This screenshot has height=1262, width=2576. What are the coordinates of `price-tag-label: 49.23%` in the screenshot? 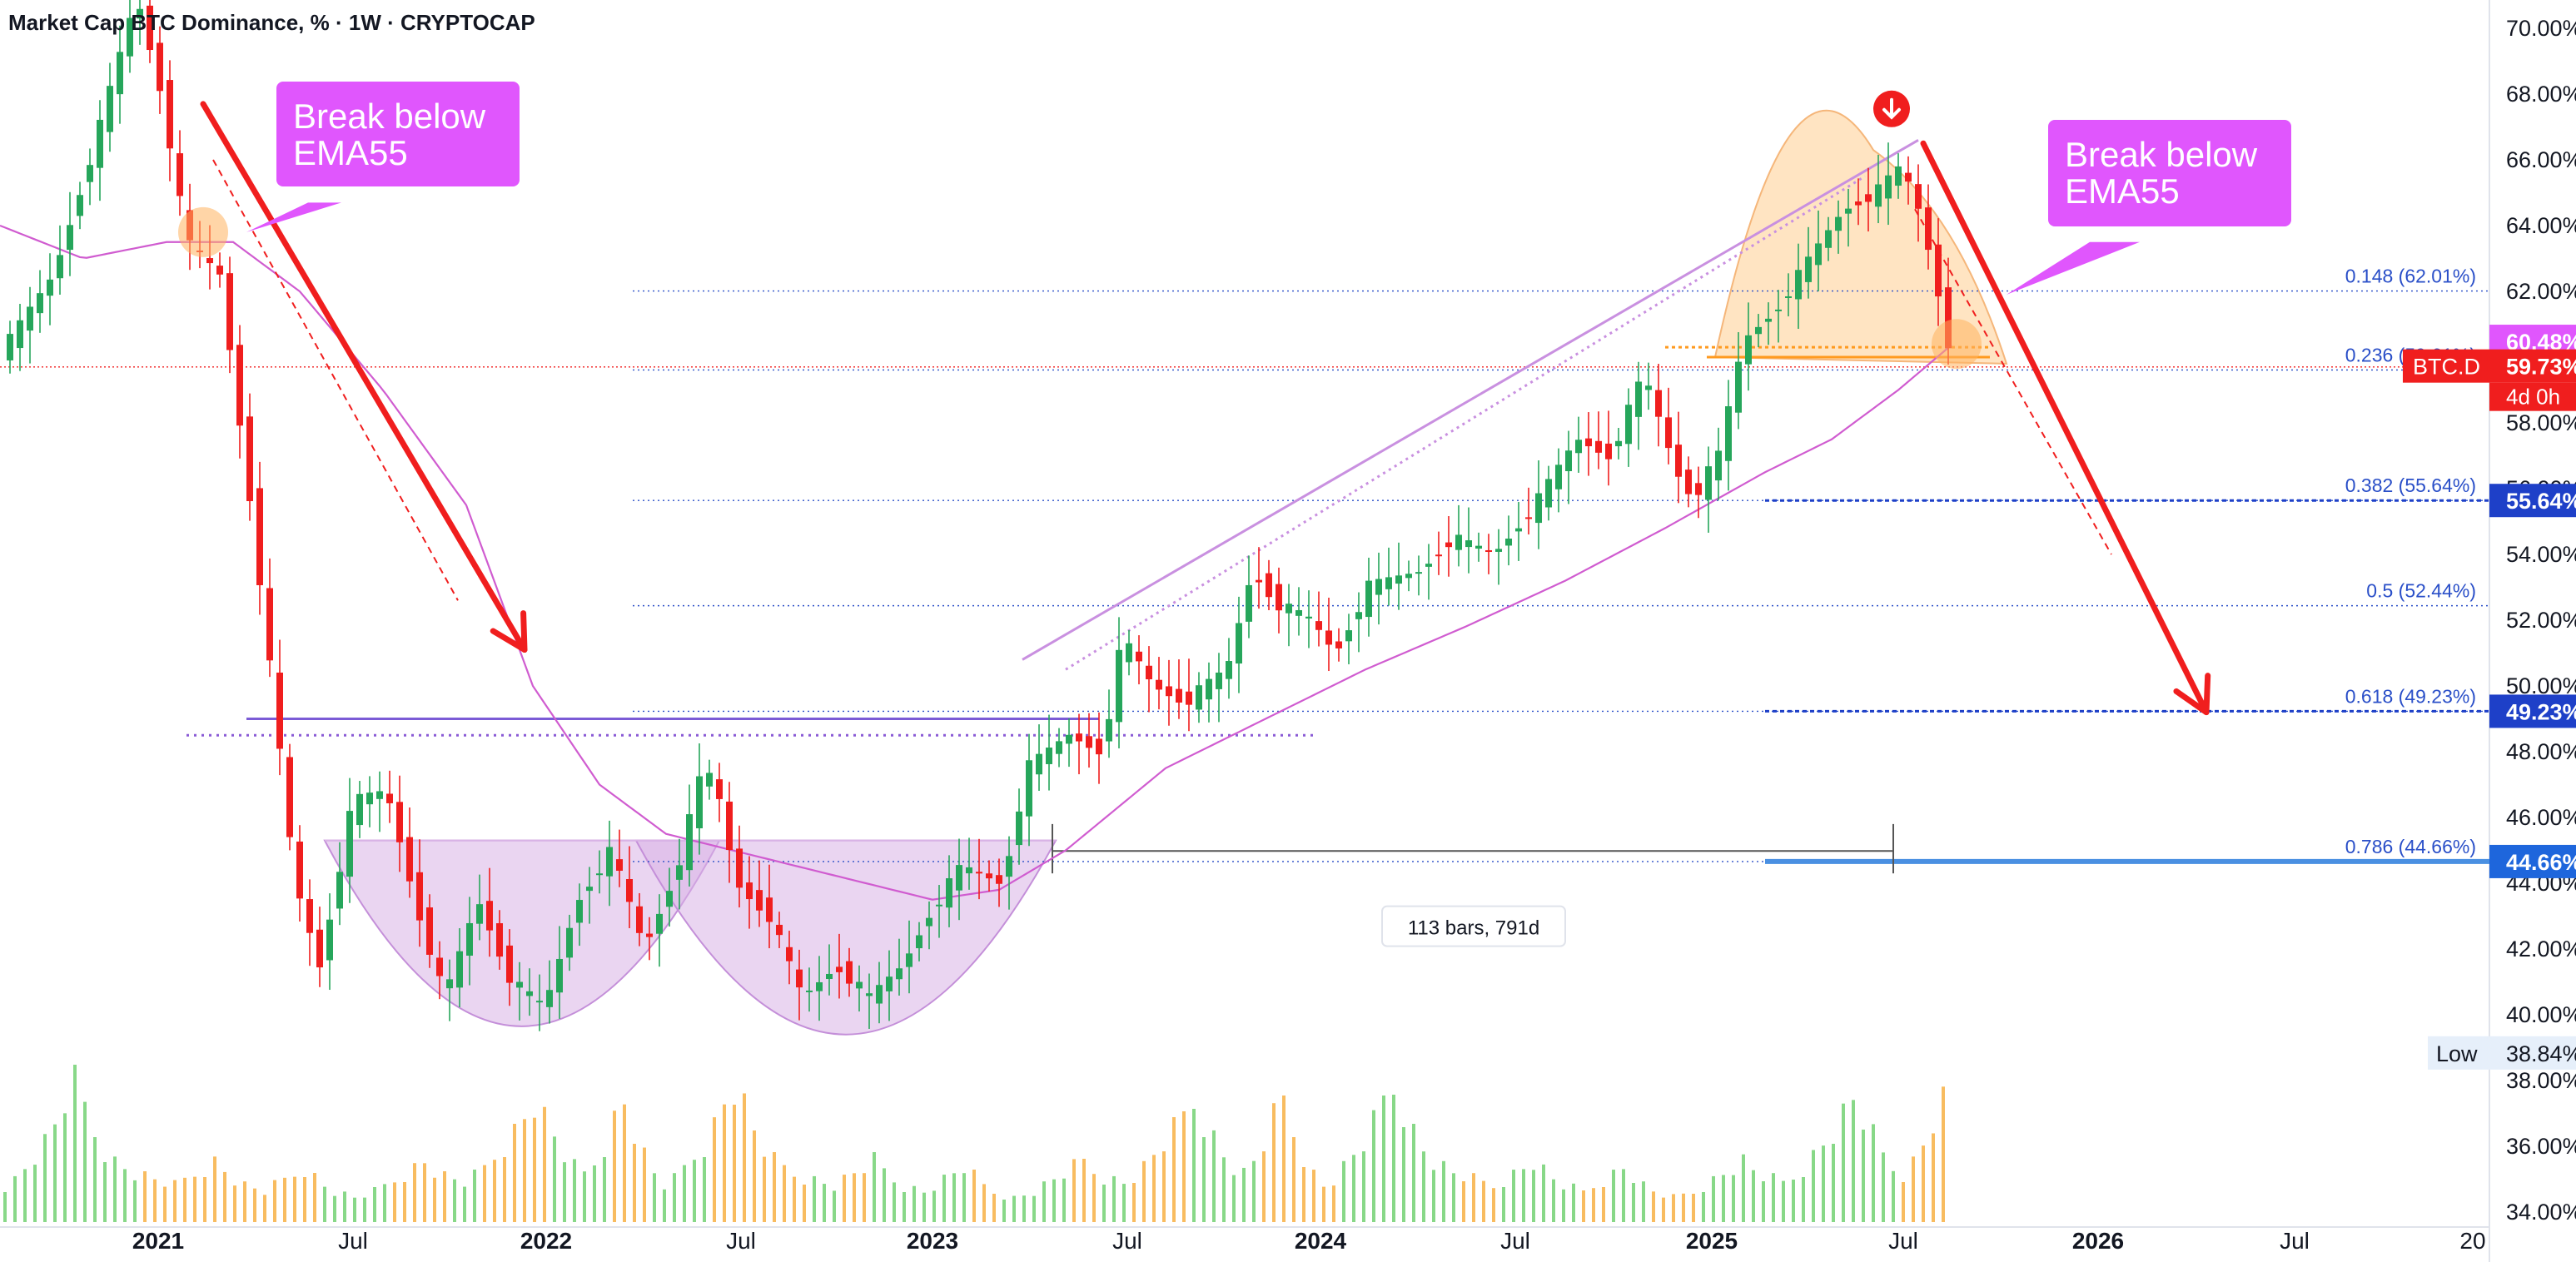 It's located at (2541, 711).